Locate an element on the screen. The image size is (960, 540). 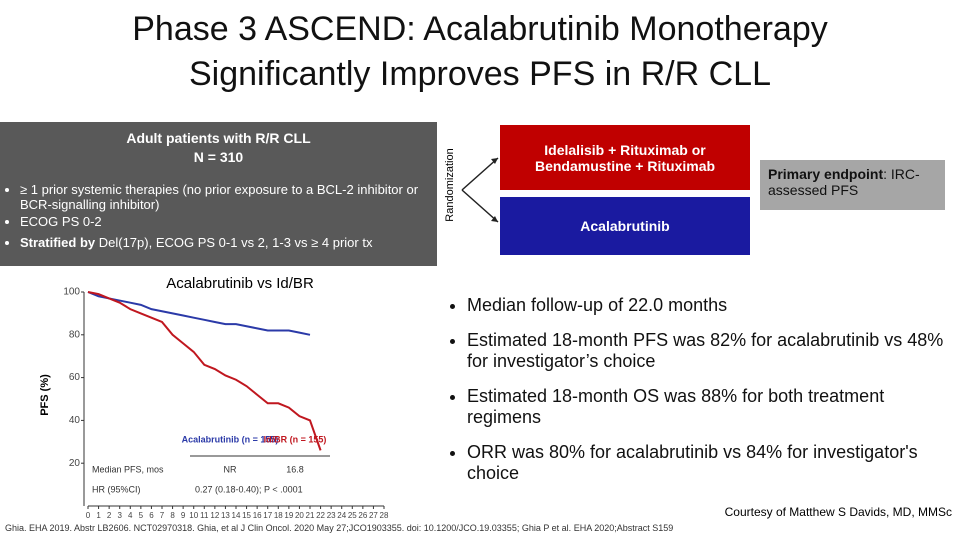
arm-box: Acalabrutinib is located at coordinates (625, 226).